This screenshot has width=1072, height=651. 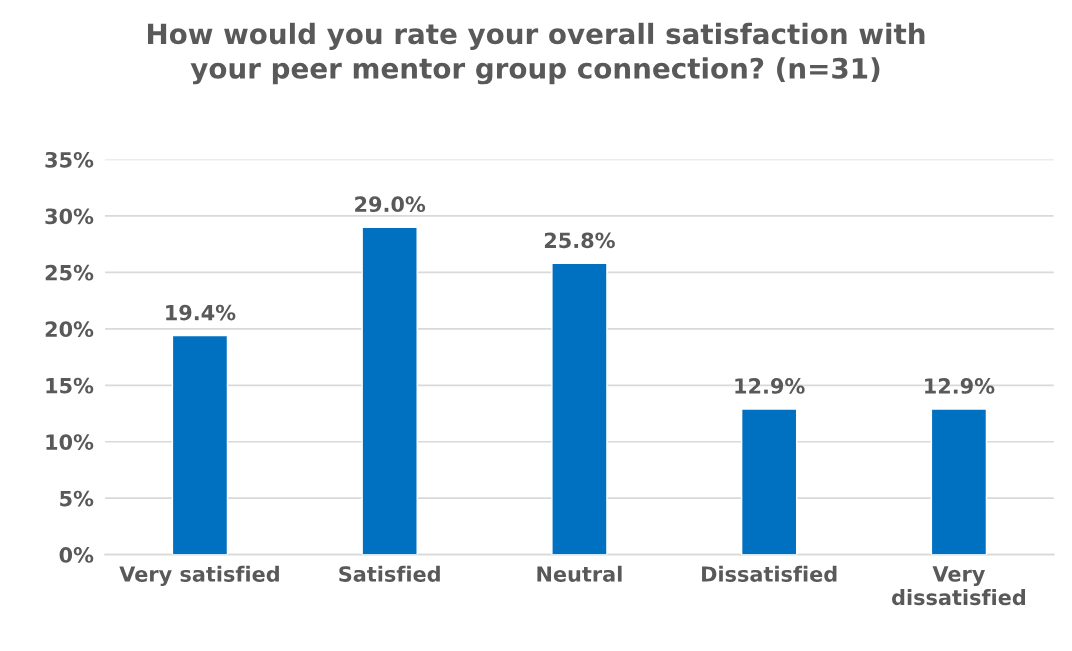 What do you see at coordinates (201, 312) in the screenshot?
I see `data-label: 19.4%` at bounding box center [201, 312].